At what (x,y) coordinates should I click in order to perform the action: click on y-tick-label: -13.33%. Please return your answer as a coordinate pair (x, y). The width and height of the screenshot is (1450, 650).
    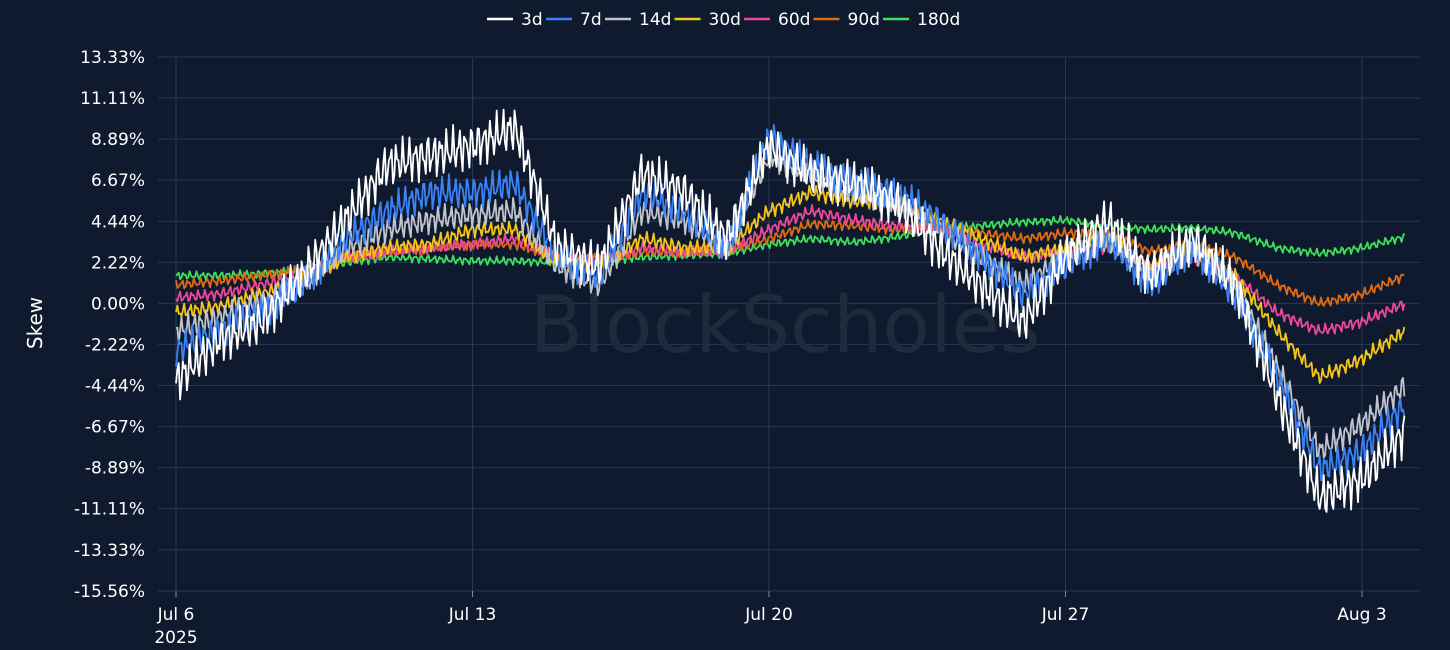
    Looking at the image, I should click on (109, 551).